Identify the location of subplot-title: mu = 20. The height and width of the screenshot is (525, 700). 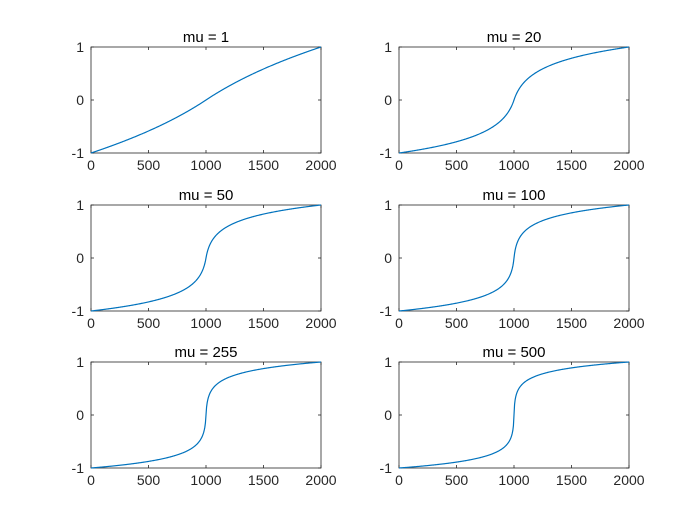
(514, 37).